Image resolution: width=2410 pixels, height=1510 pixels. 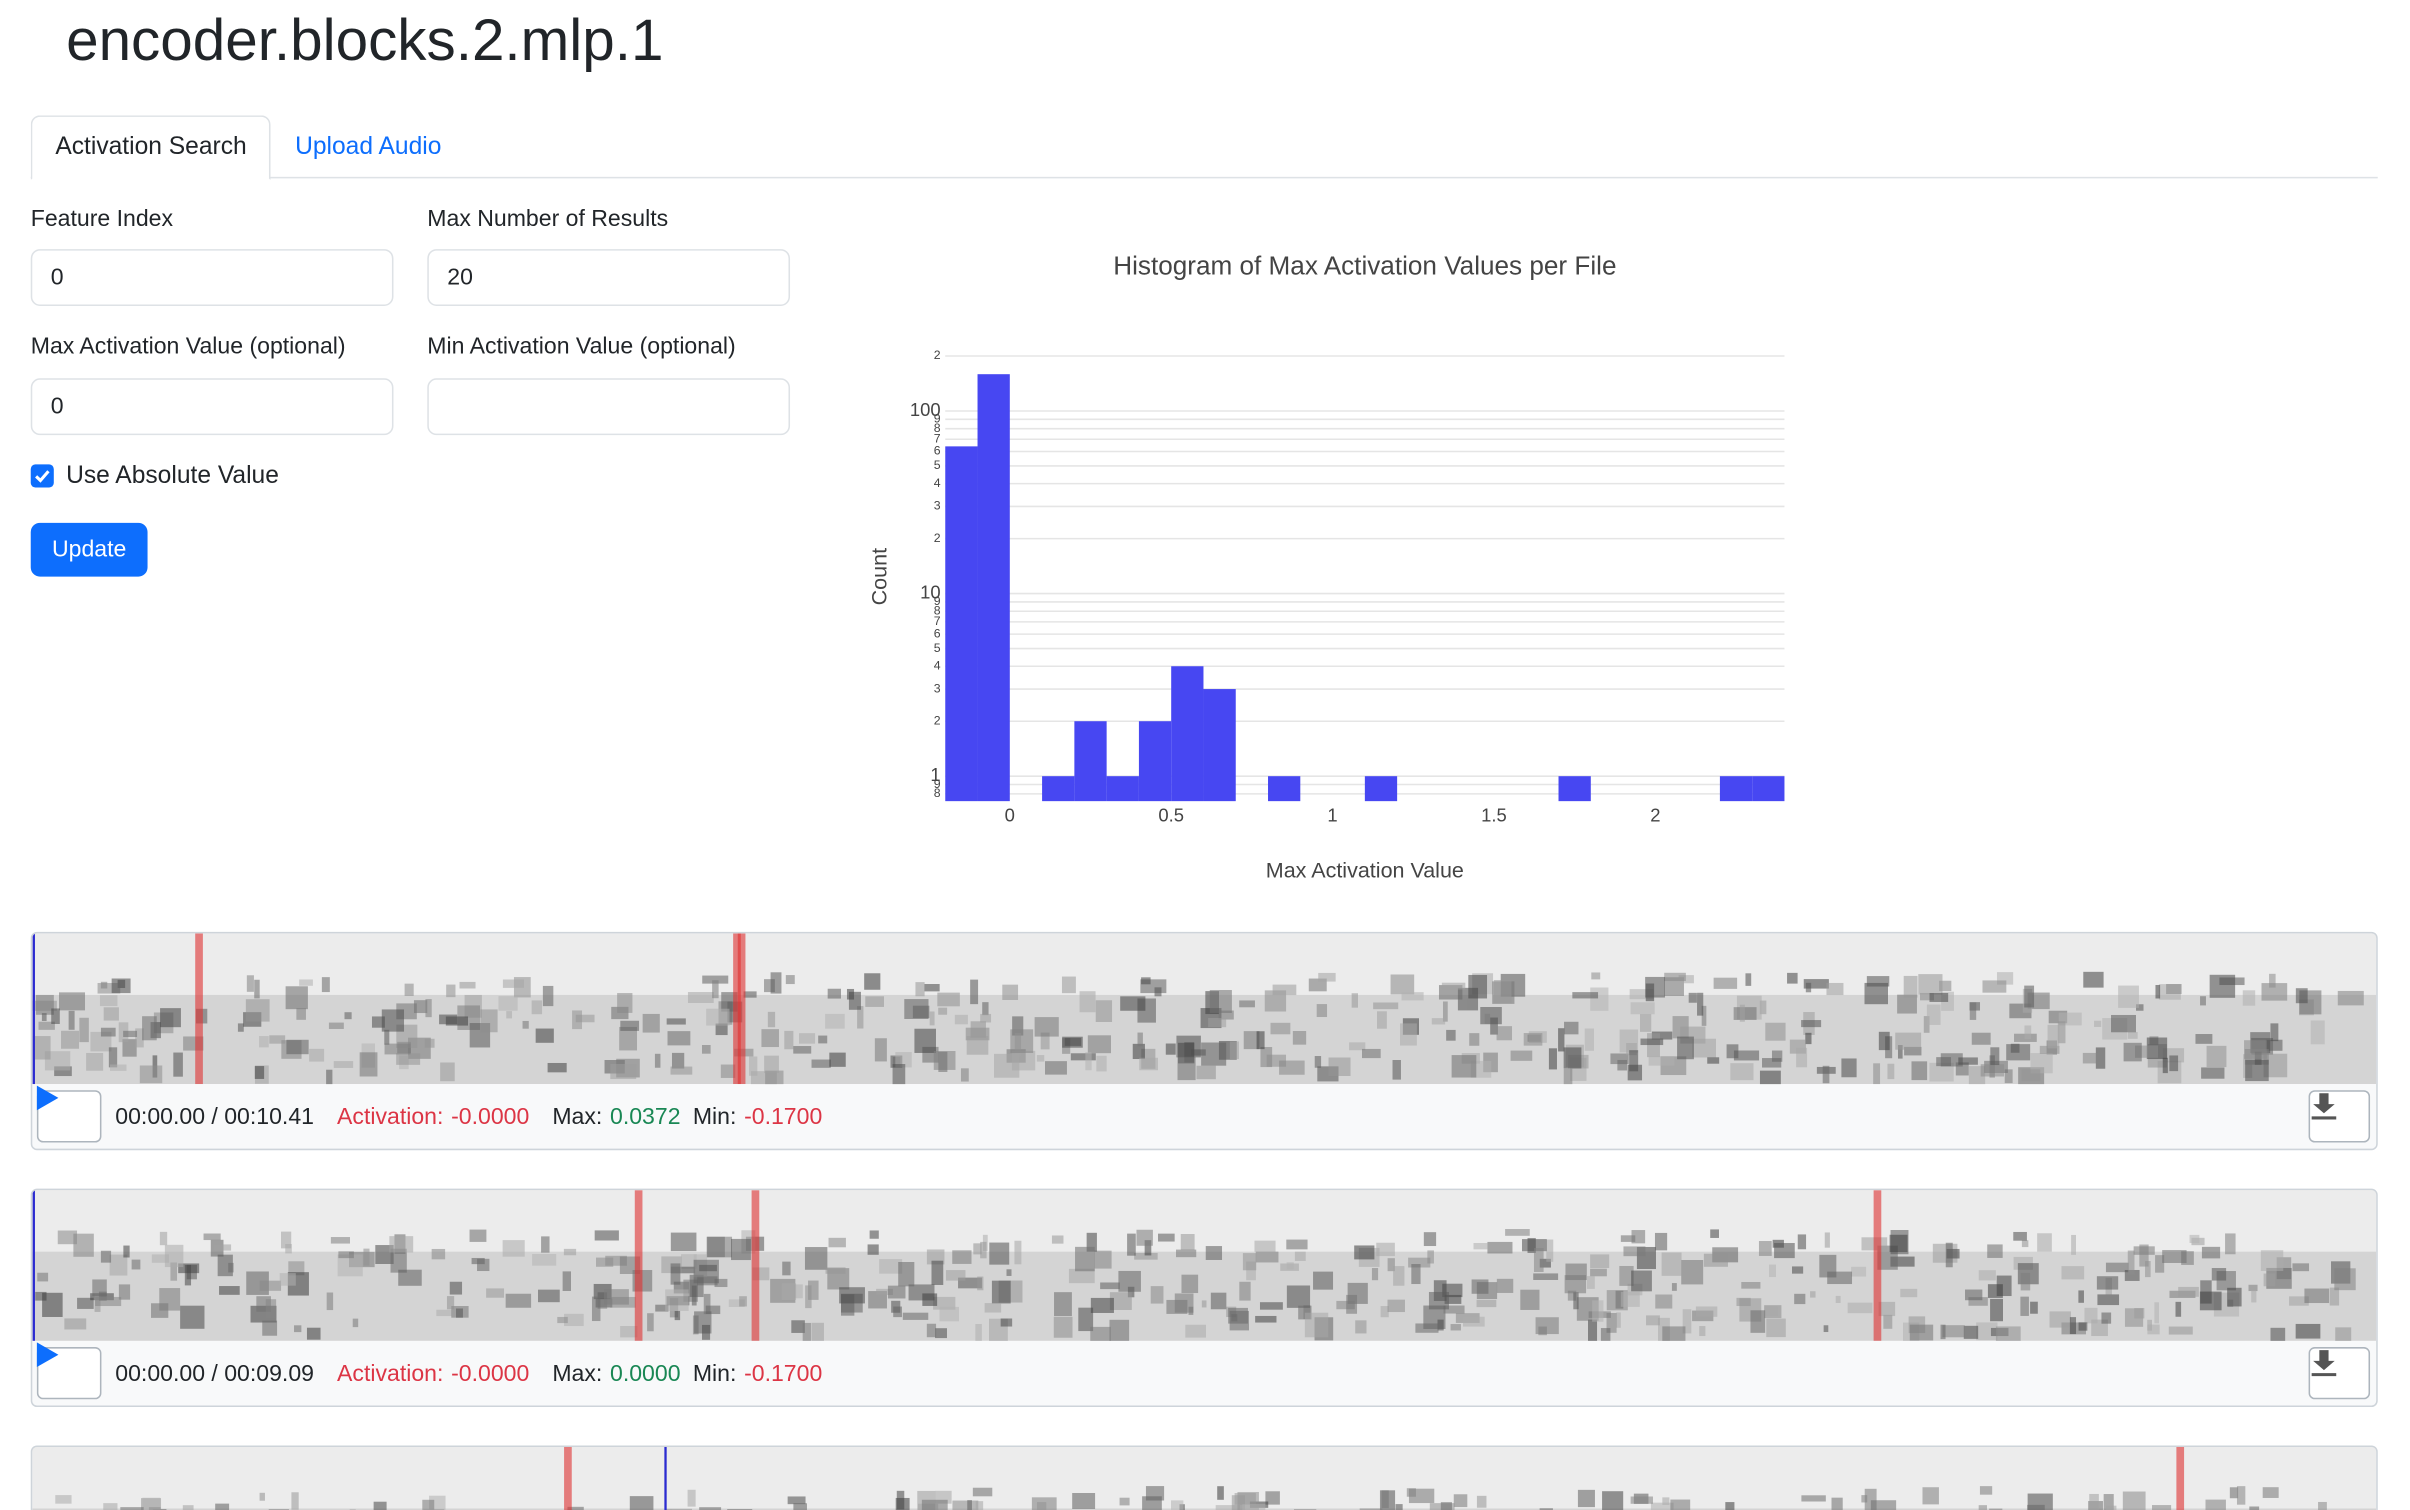 What do you see at coordinates (609, 278) in the screenshot?
I see `text-input: 20` at bounding box center [609, 278].